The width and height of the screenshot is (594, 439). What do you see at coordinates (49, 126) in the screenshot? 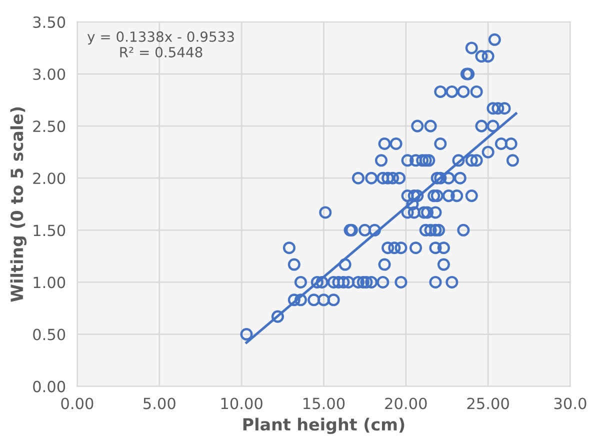
I see `y-tick-label: 2.50` at bounding box center [49, 126].